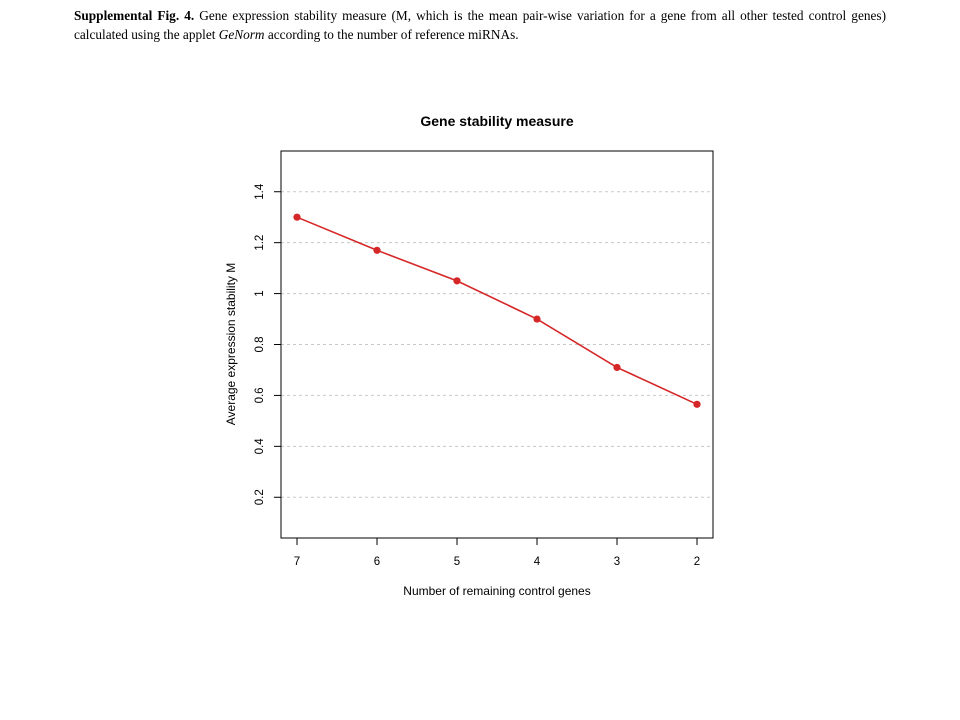 This screenshot has width=960, height=720. Describe the element at coordinates (297, 562) in the screenshot. I see `x-tick-label: 7` at that location.